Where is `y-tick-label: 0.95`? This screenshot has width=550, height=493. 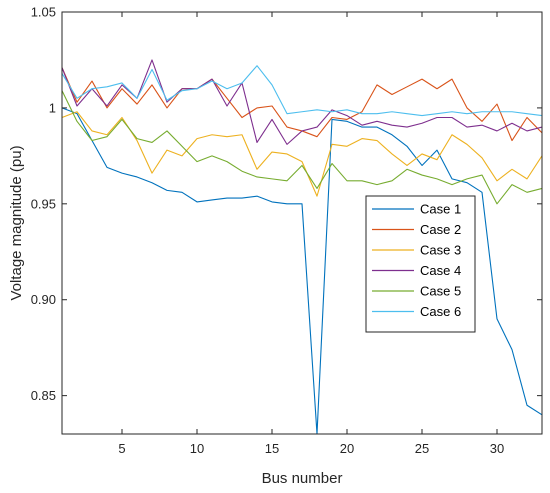
y-tick-label: 0.95 is located at coordinates (43, 203).